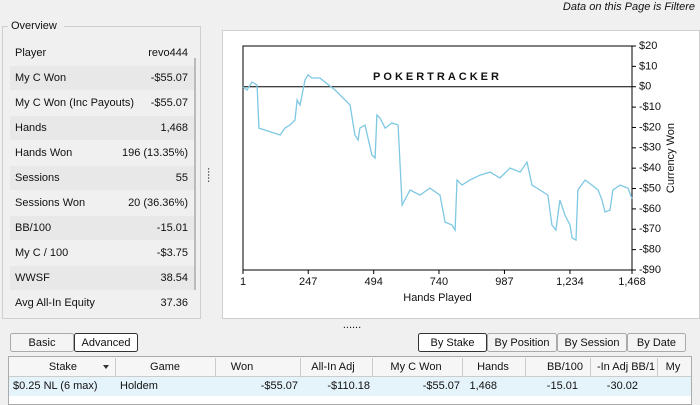 This screenshot has height=405, width=700. I want to click on stat-value: 196 (13.35%), so click(155, 153).